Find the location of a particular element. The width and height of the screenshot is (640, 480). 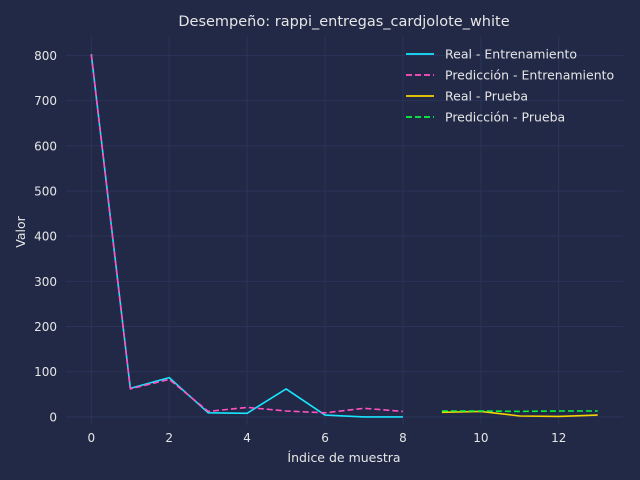

x-tick-label: 0 is located at coordinates (91, 438).